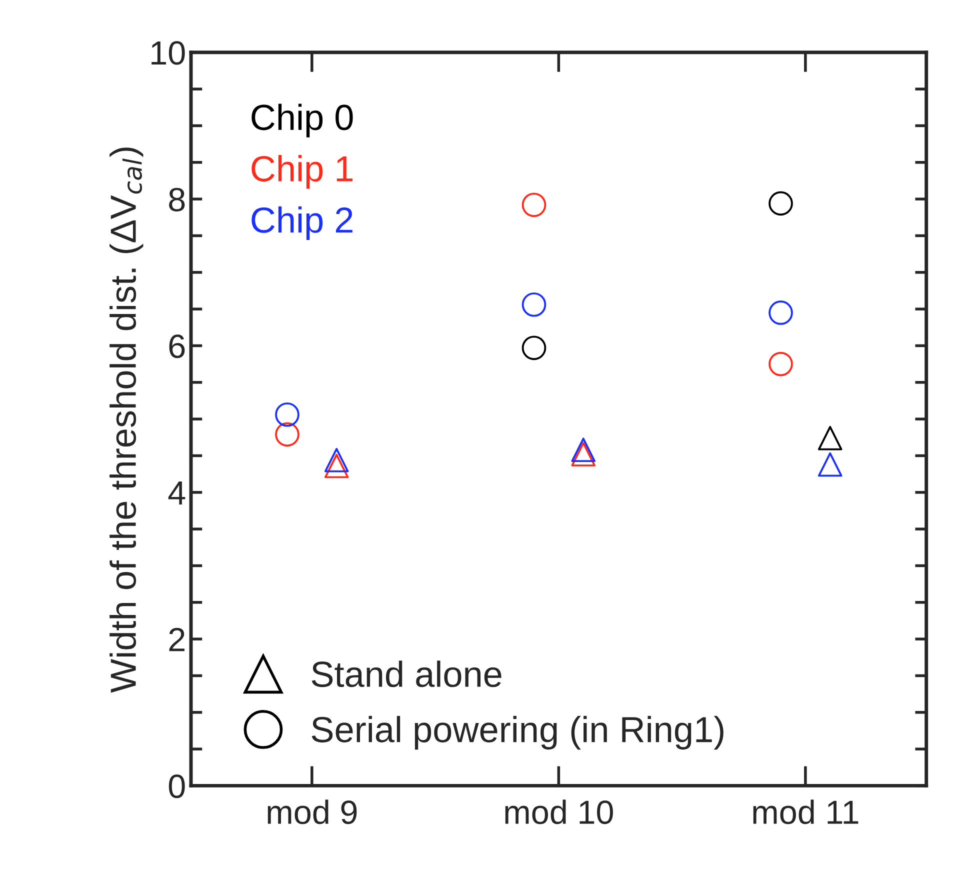  I want to click on y-tick-label: 4, so click(177, 493).